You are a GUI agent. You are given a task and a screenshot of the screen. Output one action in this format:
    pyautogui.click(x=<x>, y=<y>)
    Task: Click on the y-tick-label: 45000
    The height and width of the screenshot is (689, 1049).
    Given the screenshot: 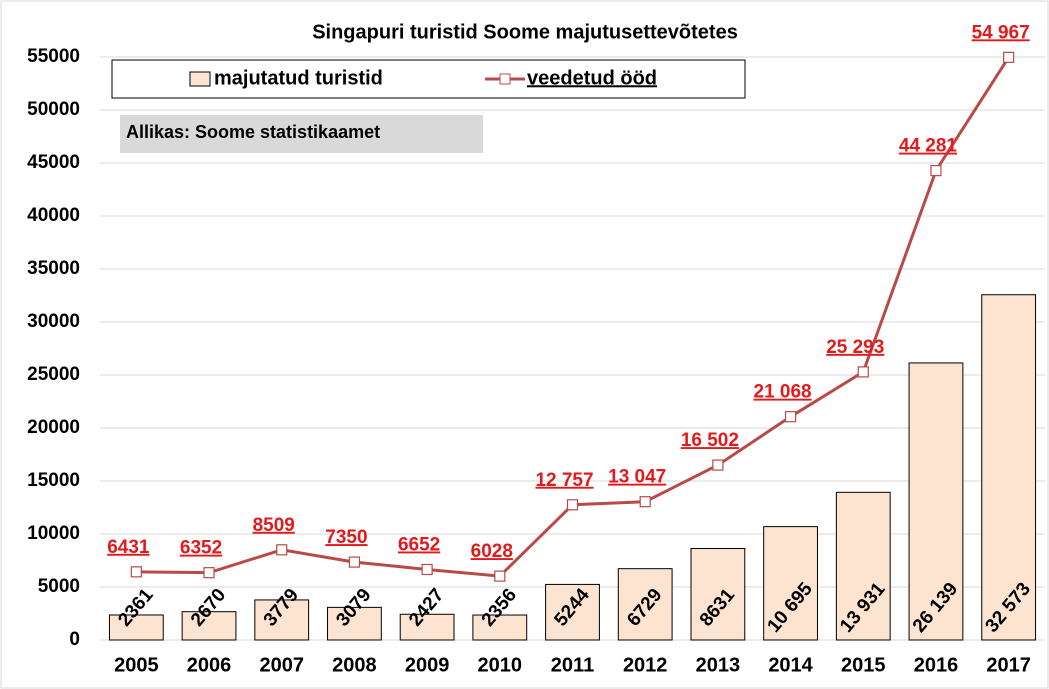 What is the action you would take?
    pyautogui.click(x=53, y=162)
    